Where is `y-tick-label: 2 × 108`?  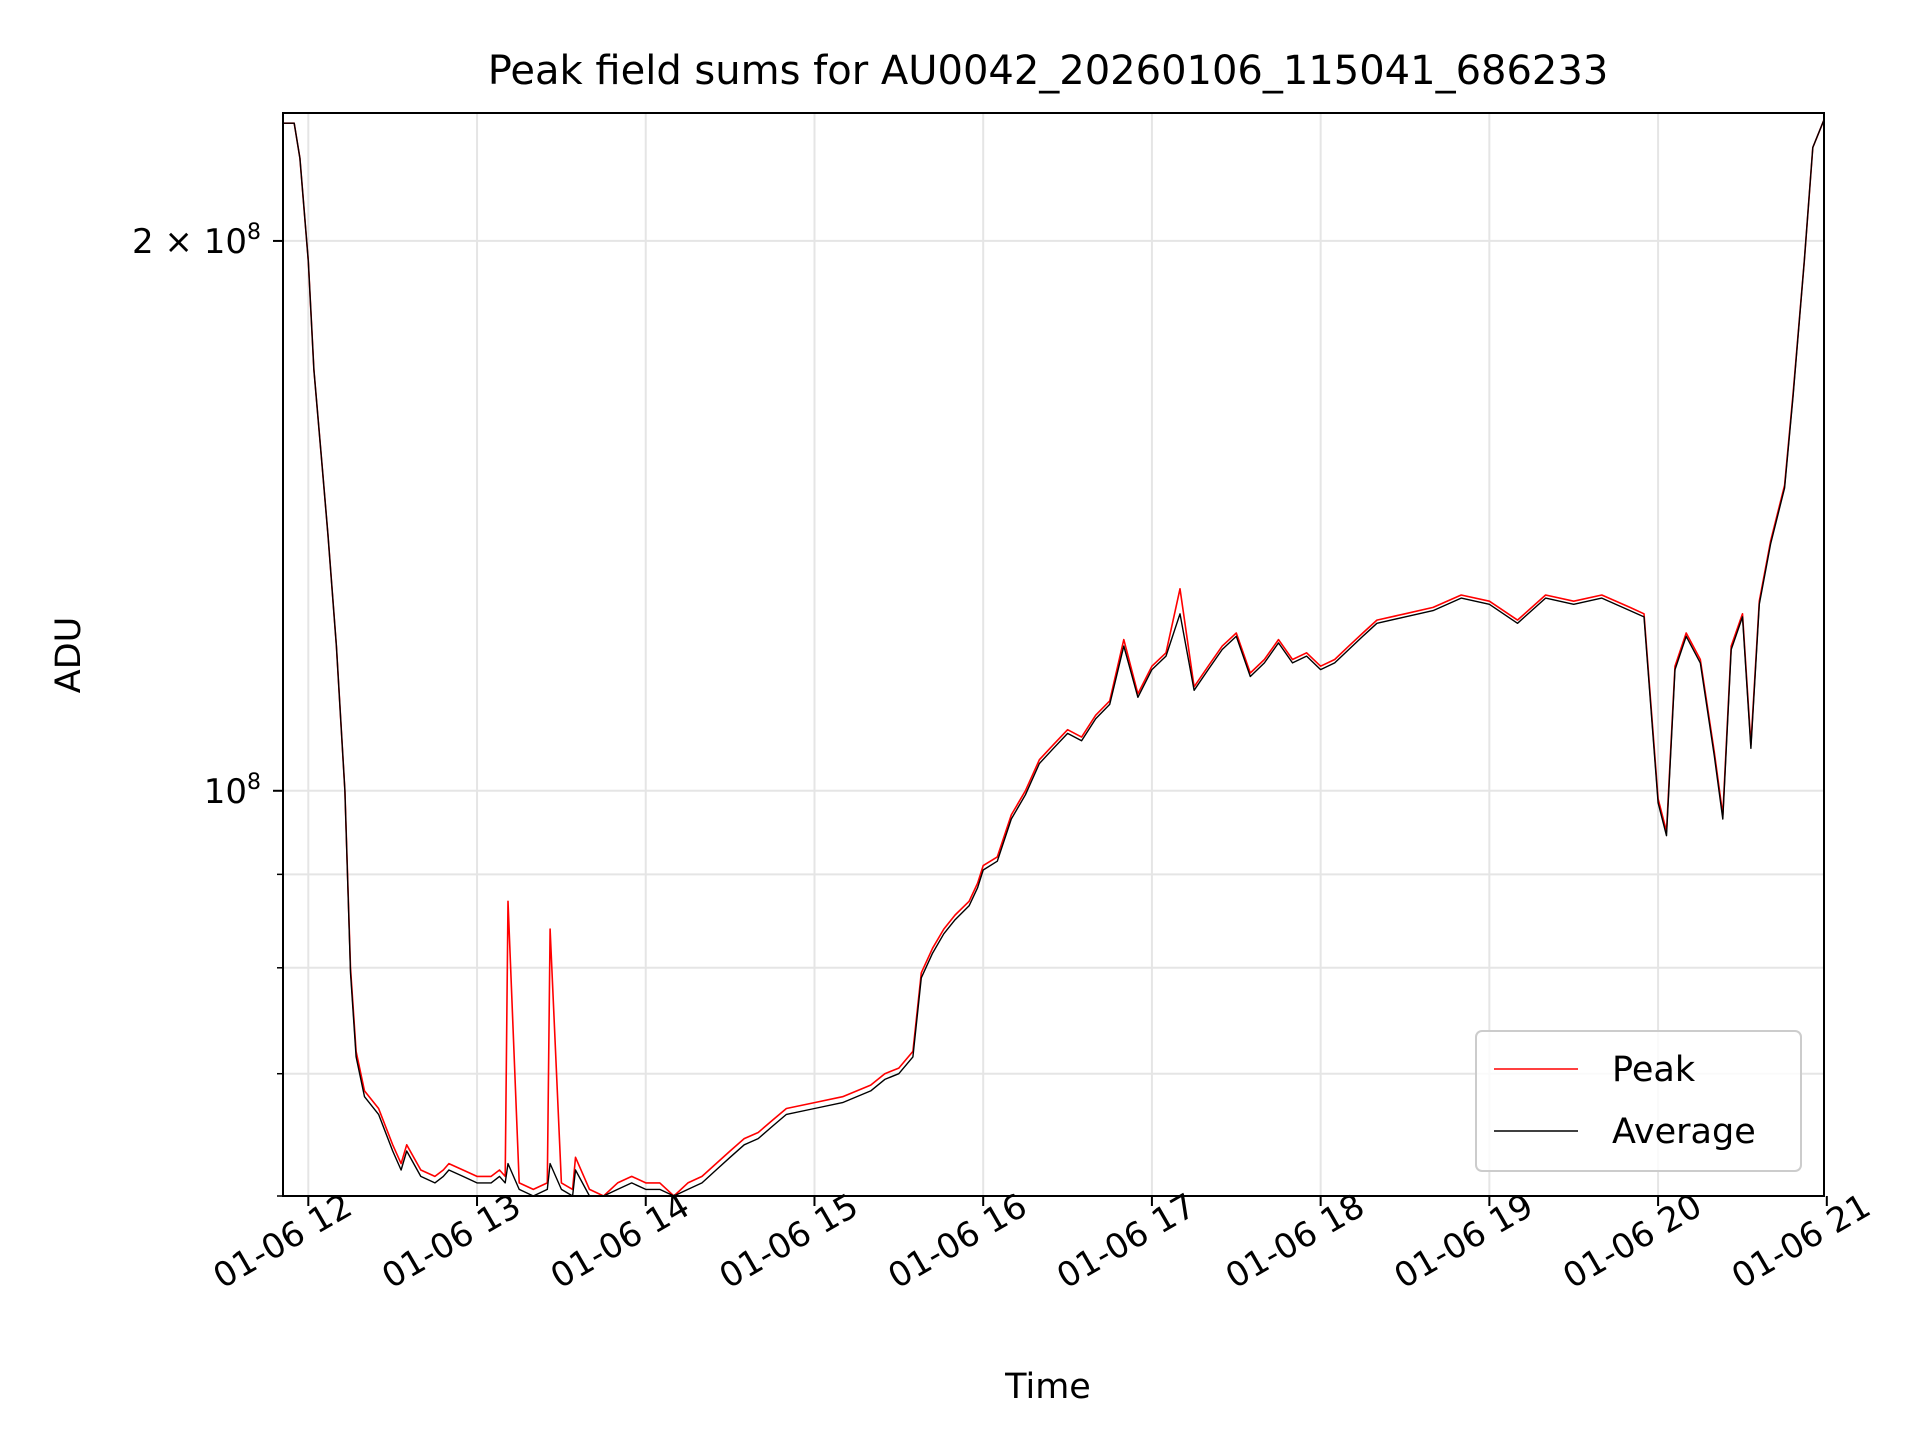 y-tick-label: 2 × 108 is located at coordinates (196, 241).